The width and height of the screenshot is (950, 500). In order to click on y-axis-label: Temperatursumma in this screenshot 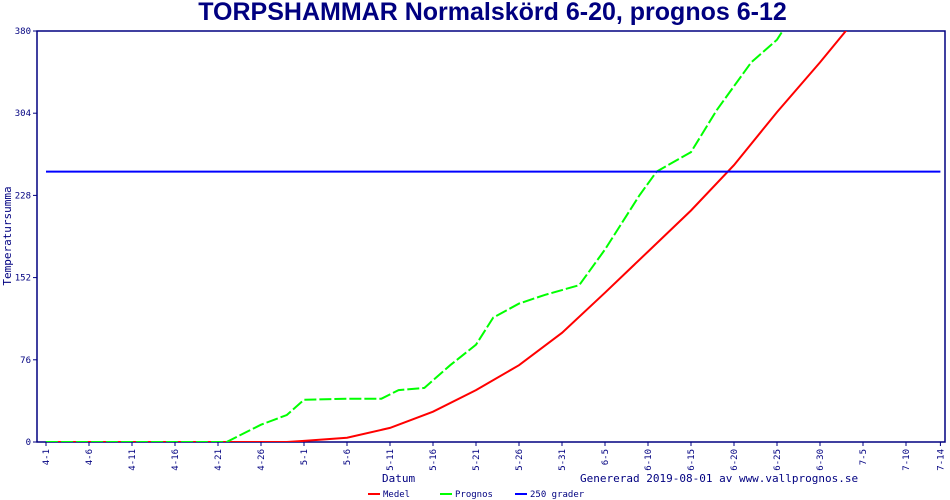, I will do `click(7, 235)`.